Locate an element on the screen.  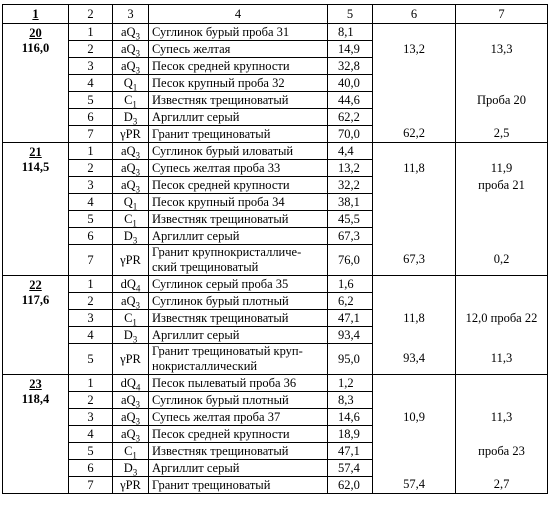
well-number: 21 is located at coordinates (35, 152).